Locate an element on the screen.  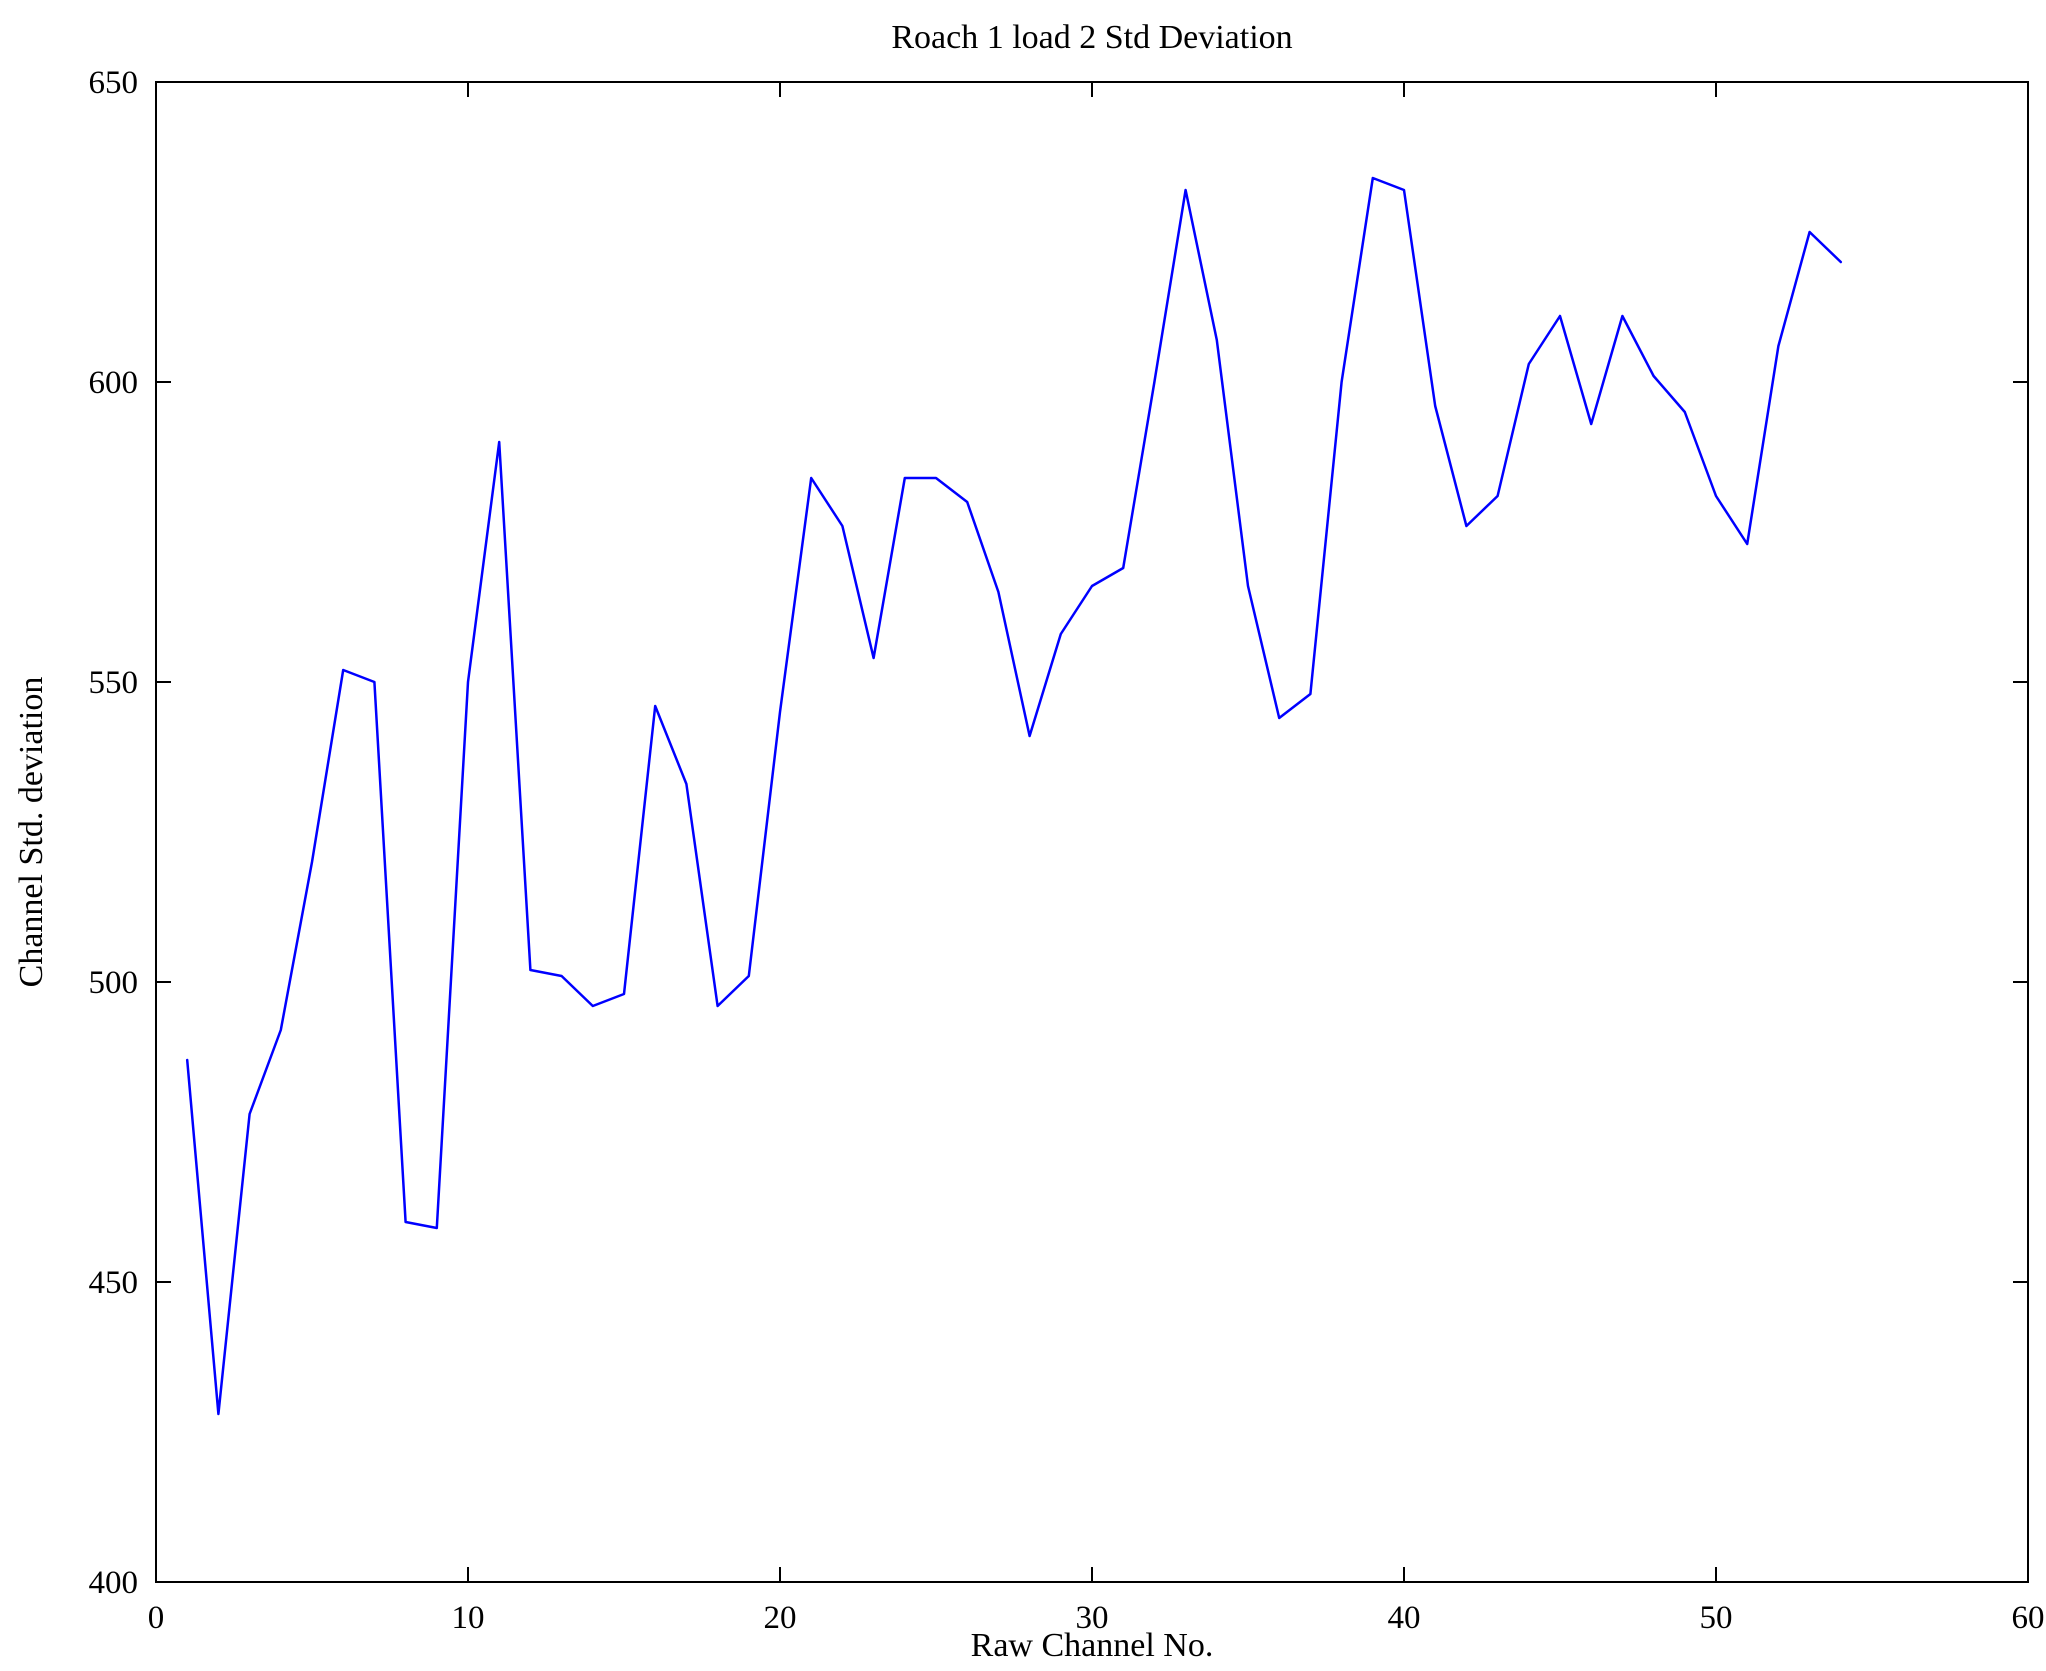
x-tick-label: 60 is located at coordinates (2028, 1618).